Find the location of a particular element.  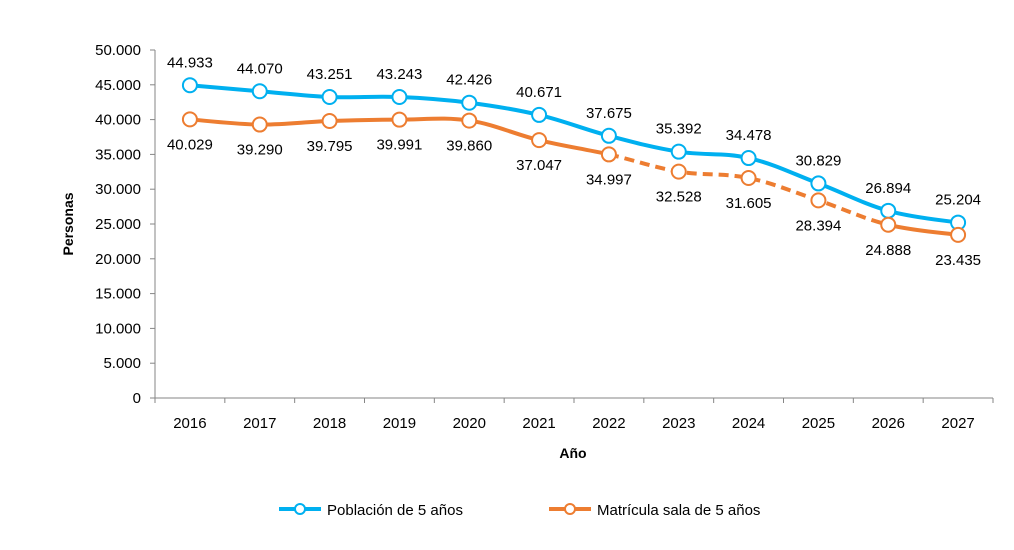

y-tick-label: 20.000 is located at coordinates (118, 259).